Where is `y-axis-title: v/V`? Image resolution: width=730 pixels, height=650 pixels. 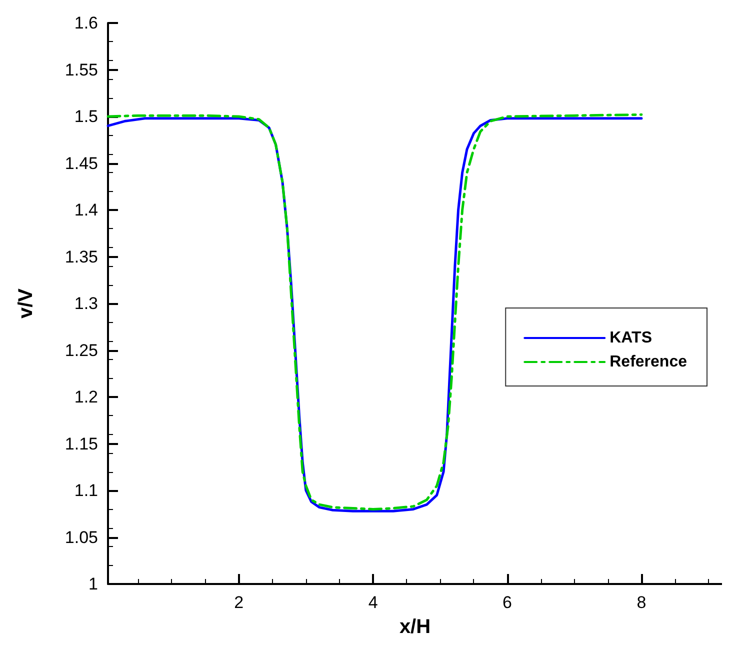 y-axis-title: v/V is located at coordinates (26, 303).